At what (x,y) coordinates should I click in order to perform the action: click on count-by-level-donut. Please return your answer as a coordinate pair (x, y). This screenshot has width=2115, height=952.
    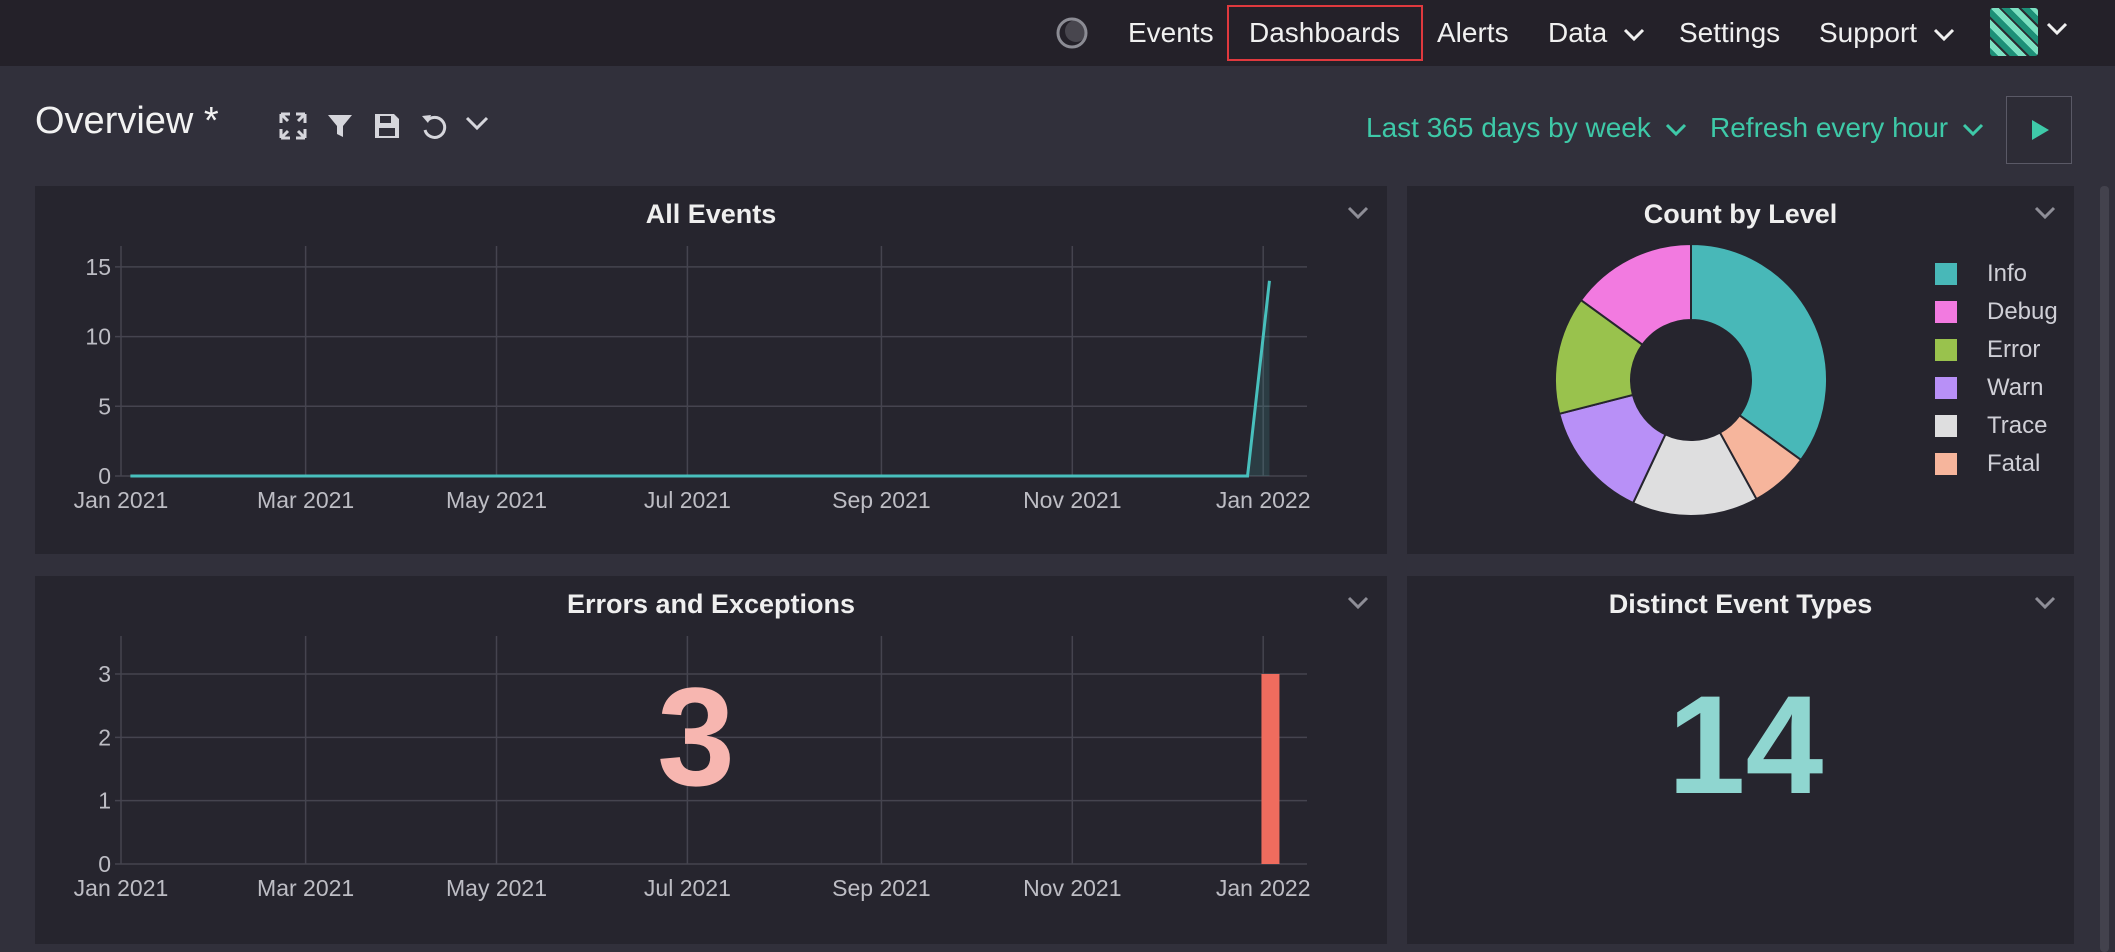
    Looking at the image, I should click on (1691, 379).